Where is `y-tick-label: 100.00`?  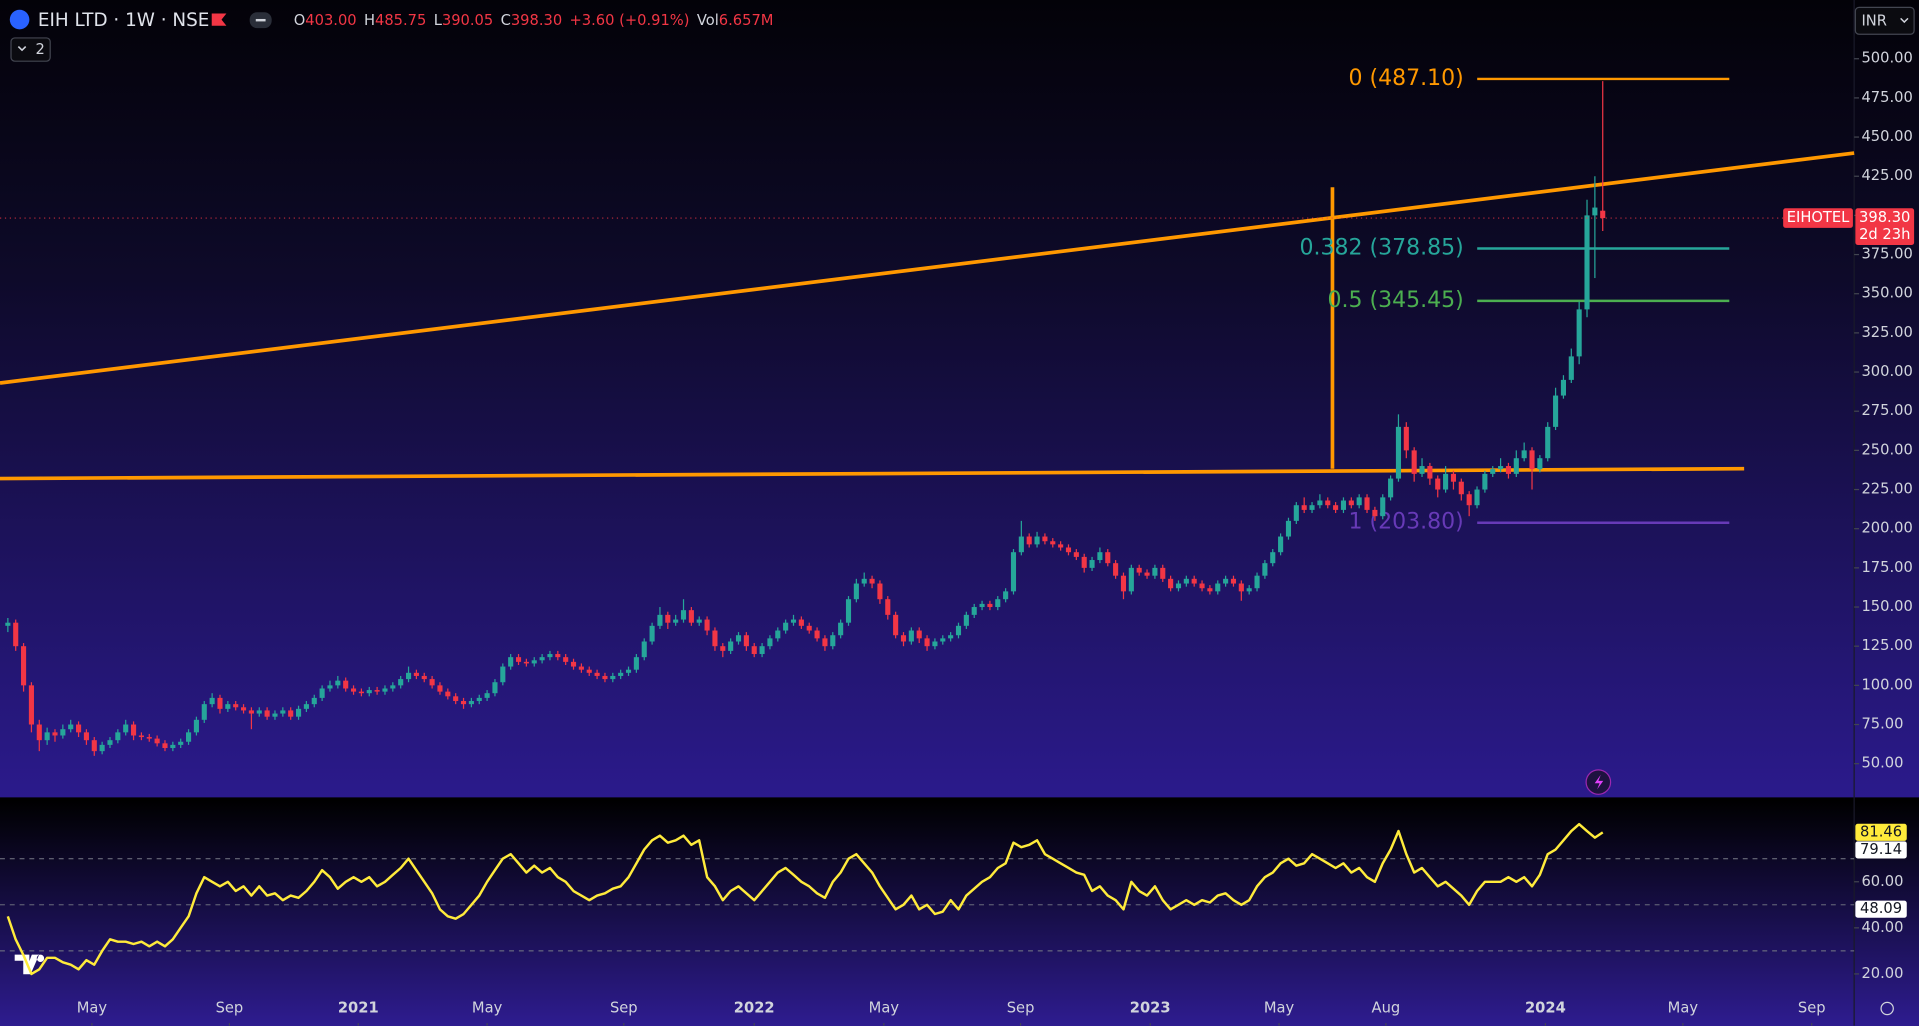 y-tick-label: 100.00 is located at coordinates (1886, 684).